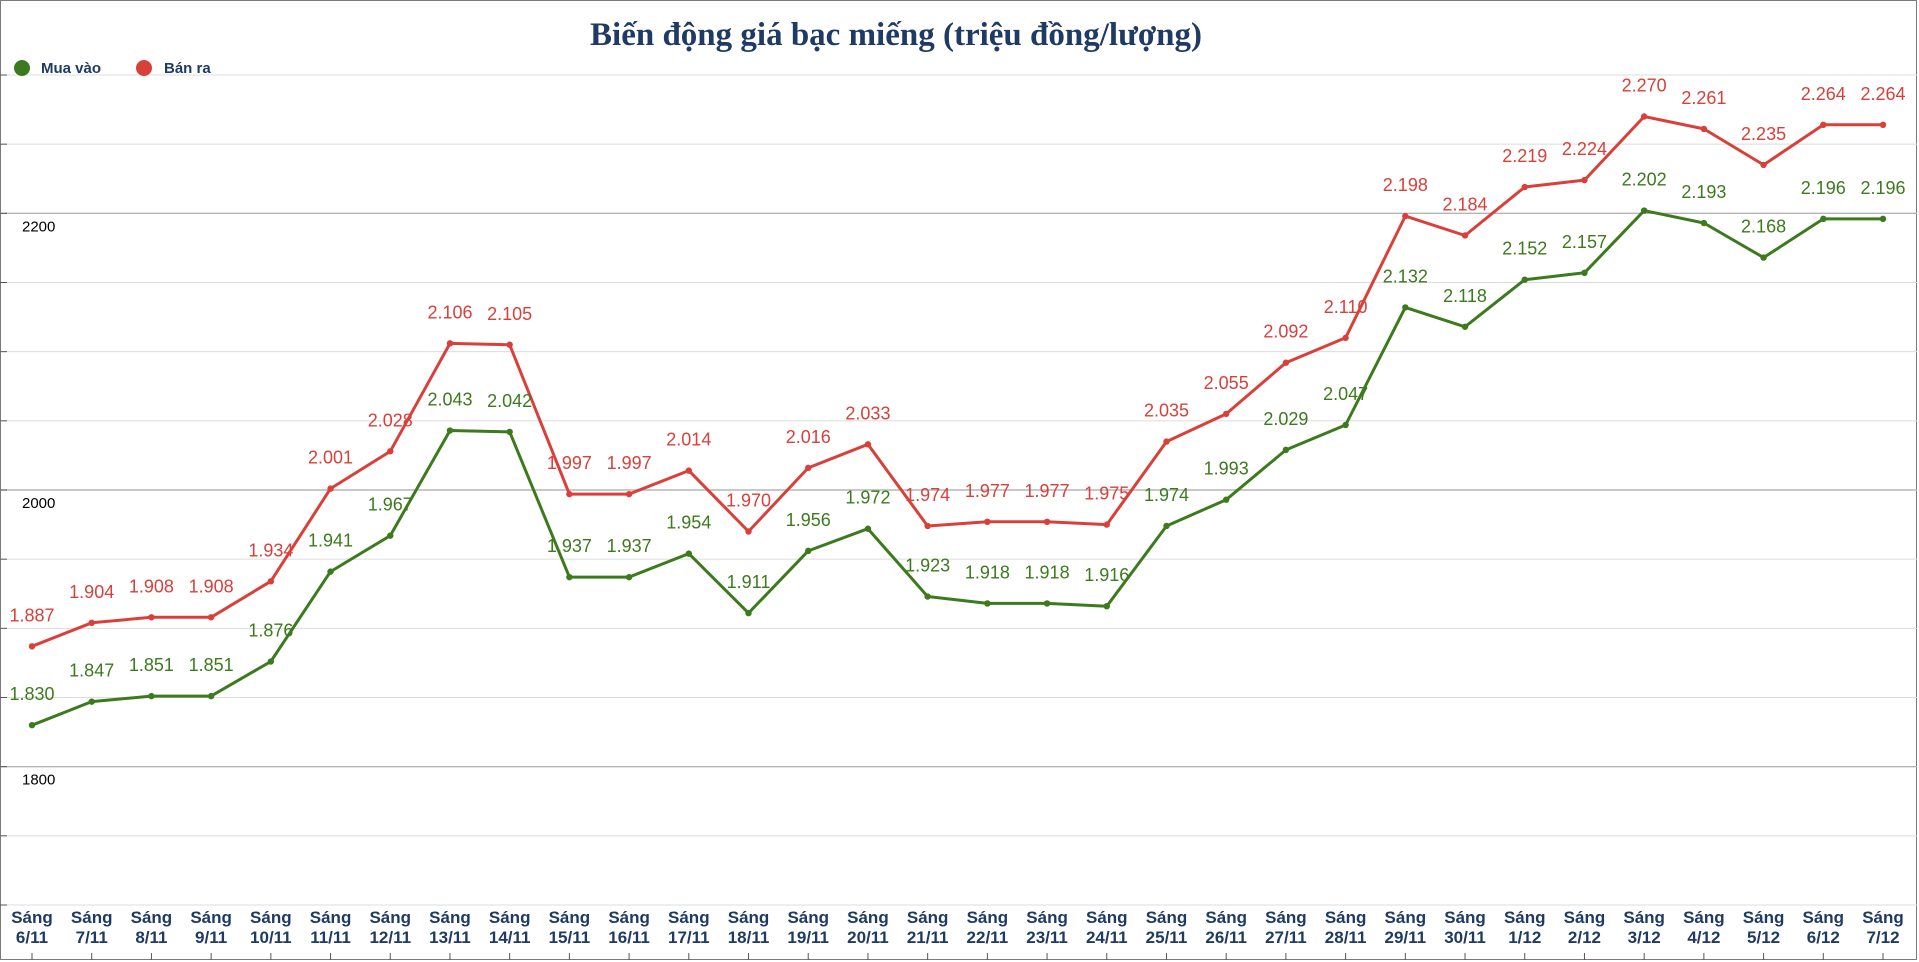 The width and height of the screenshot is (1919, 962). What do you see at coordinates (928, 937) in the screenshot?
I see `x-tick-label-date: 21/11` at bounding box center [928, 937].